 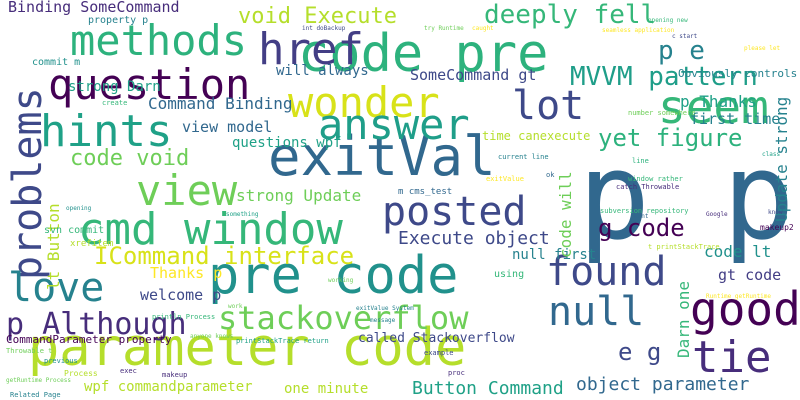 I want to click on word: catch Throwable, so click(x=648, y=187).